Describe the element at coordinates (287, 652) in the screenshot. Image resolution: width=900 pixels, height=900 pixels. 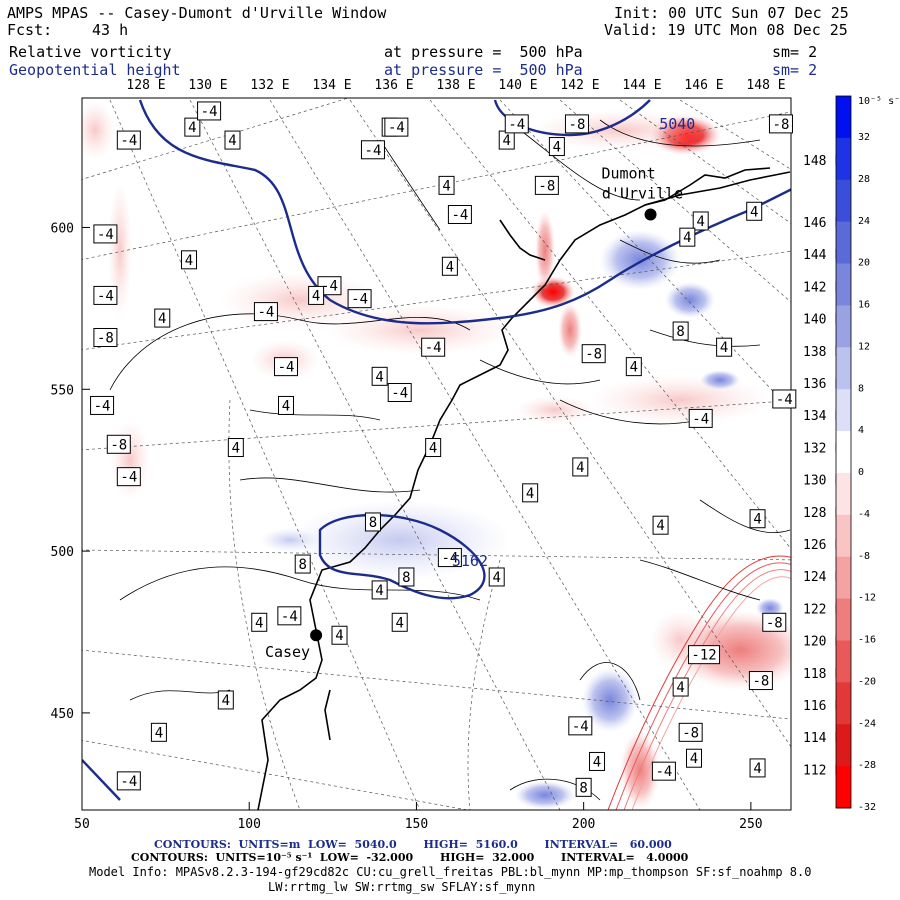
I see `station-name: Casey` at that location.